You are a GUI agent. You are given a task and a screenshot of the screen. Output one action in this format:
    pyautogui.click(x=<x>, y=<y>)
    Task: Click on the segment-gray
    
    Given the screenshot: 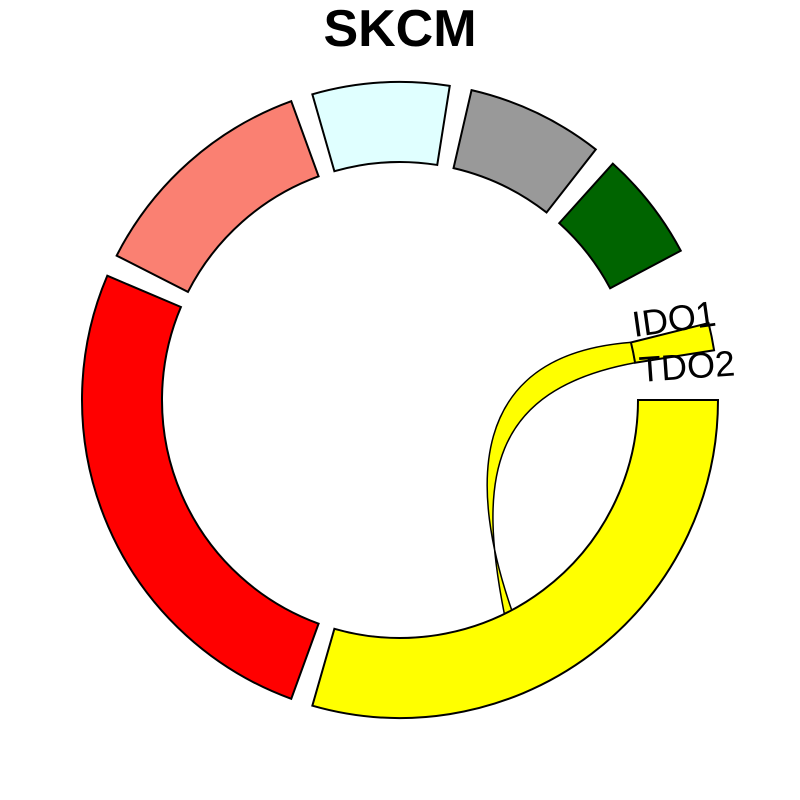 What is the action you would take?
    pyautogui.click(x=525, y=151)
    